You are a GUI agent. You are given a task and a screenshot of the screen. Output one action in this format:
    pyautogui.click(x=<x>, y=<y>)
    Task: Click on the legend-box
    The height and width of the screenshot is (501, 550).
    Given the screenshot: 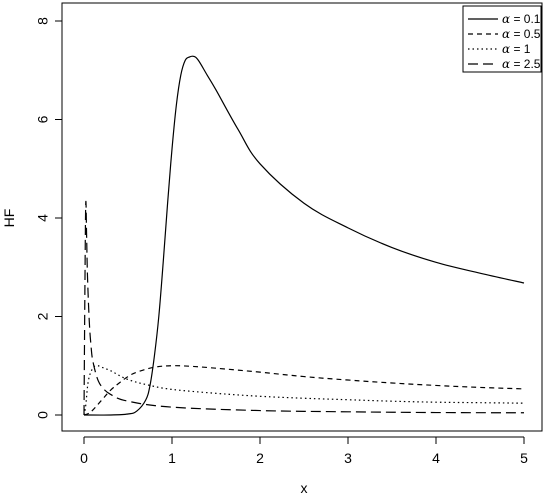 What is the action you would take?
    pyautogui.click(x=502, y=39)
    